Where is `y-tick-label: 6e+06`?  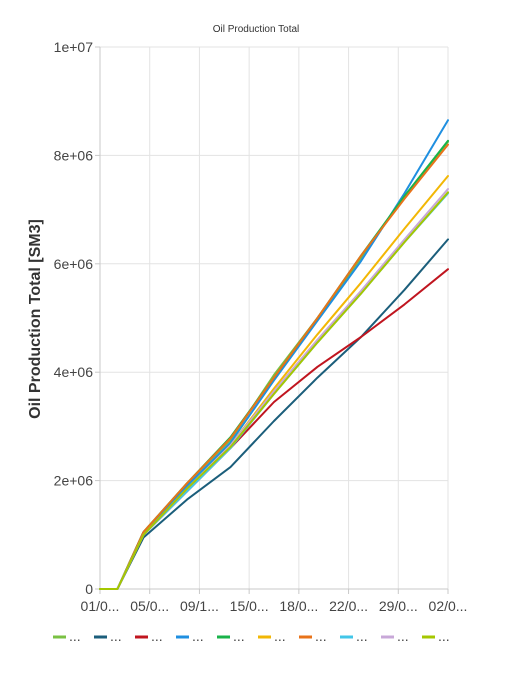
y-tick-label: 6e+06 is located at coordinates (74, 264).